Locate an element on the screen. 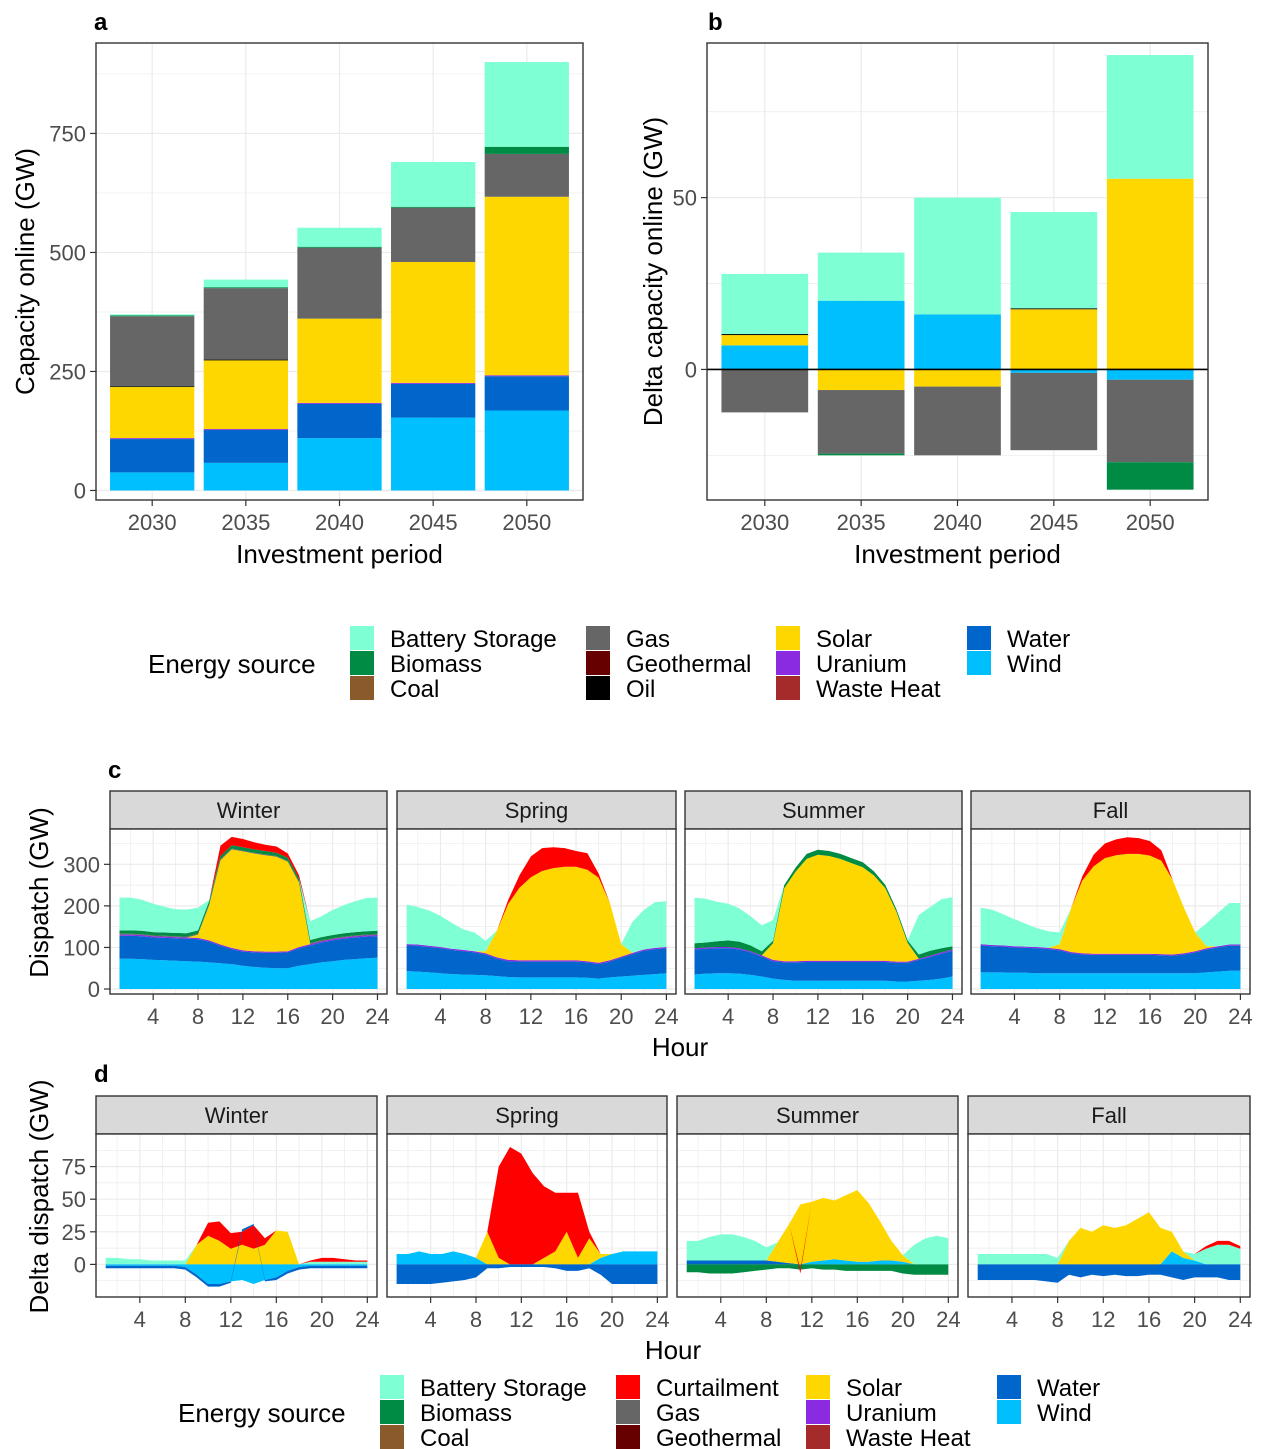 The height and width of the screenshot is (1449, 1263). bar-gas-2035 is located at coordinates (861, 422).